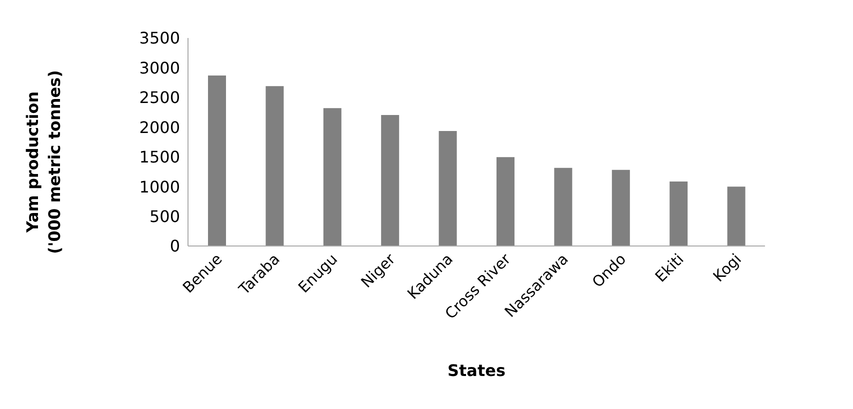 The height and width of the screenshot is (409, 853). Describe the element at coordinates (164, 216) in the screenshot. I see `y-tick-label: 500` at that location.